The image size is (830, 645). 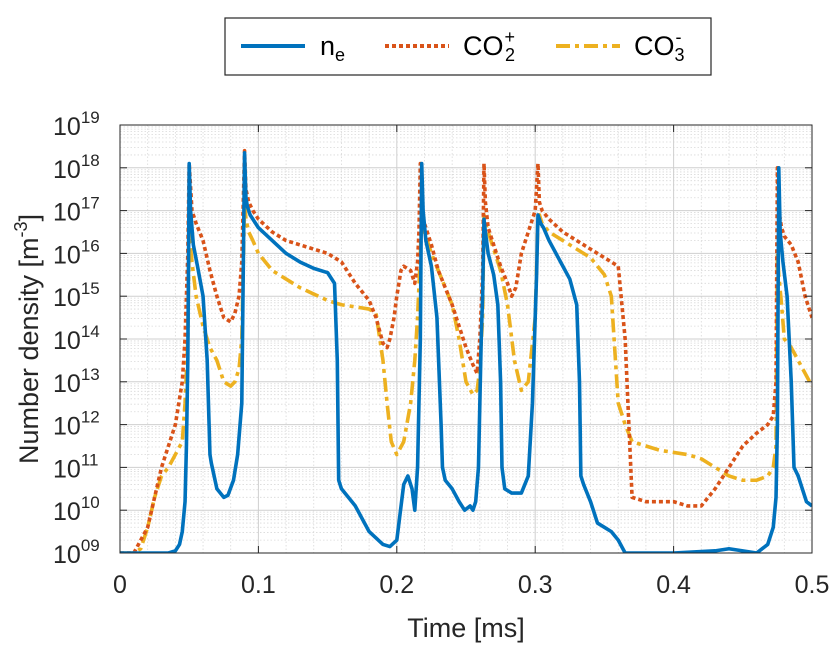 What do you see at coordinates (75, 466) in the screenshot?
I see `y-tick-label: 1011` at bounding box center [75, 466].